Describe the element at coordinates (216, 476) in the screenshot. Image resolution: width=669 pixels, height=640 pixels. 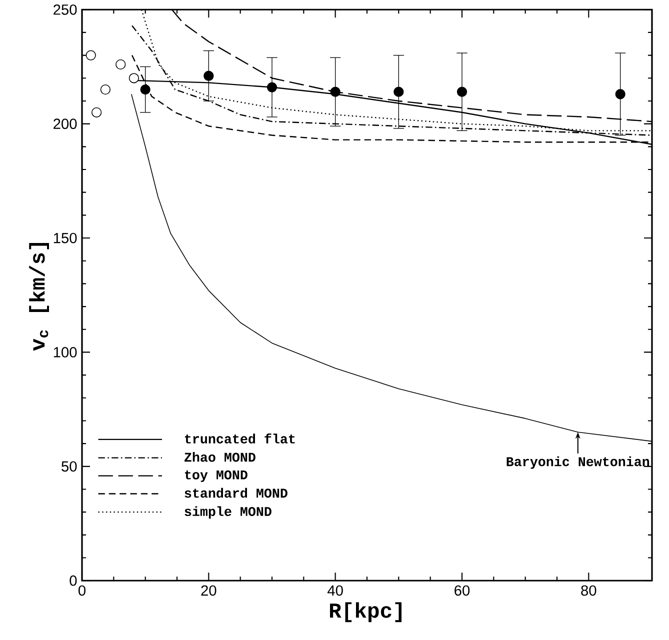
I see `legend-label: toy MOND` at that location.